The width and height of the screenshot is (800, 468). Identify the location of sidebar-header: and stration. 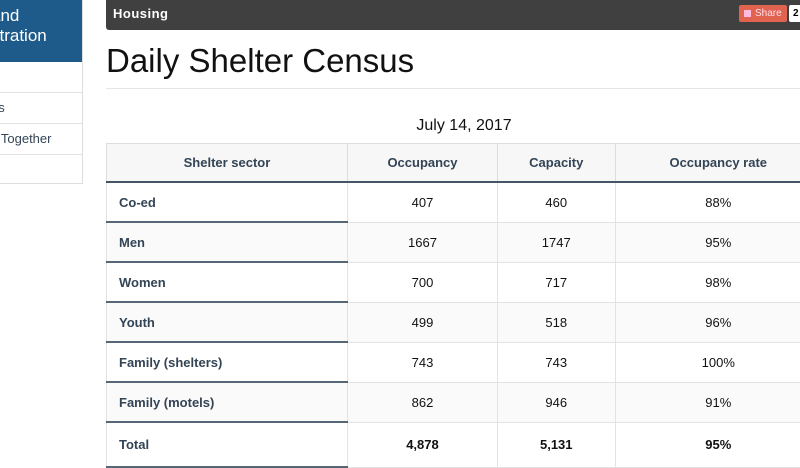
(41, 31).